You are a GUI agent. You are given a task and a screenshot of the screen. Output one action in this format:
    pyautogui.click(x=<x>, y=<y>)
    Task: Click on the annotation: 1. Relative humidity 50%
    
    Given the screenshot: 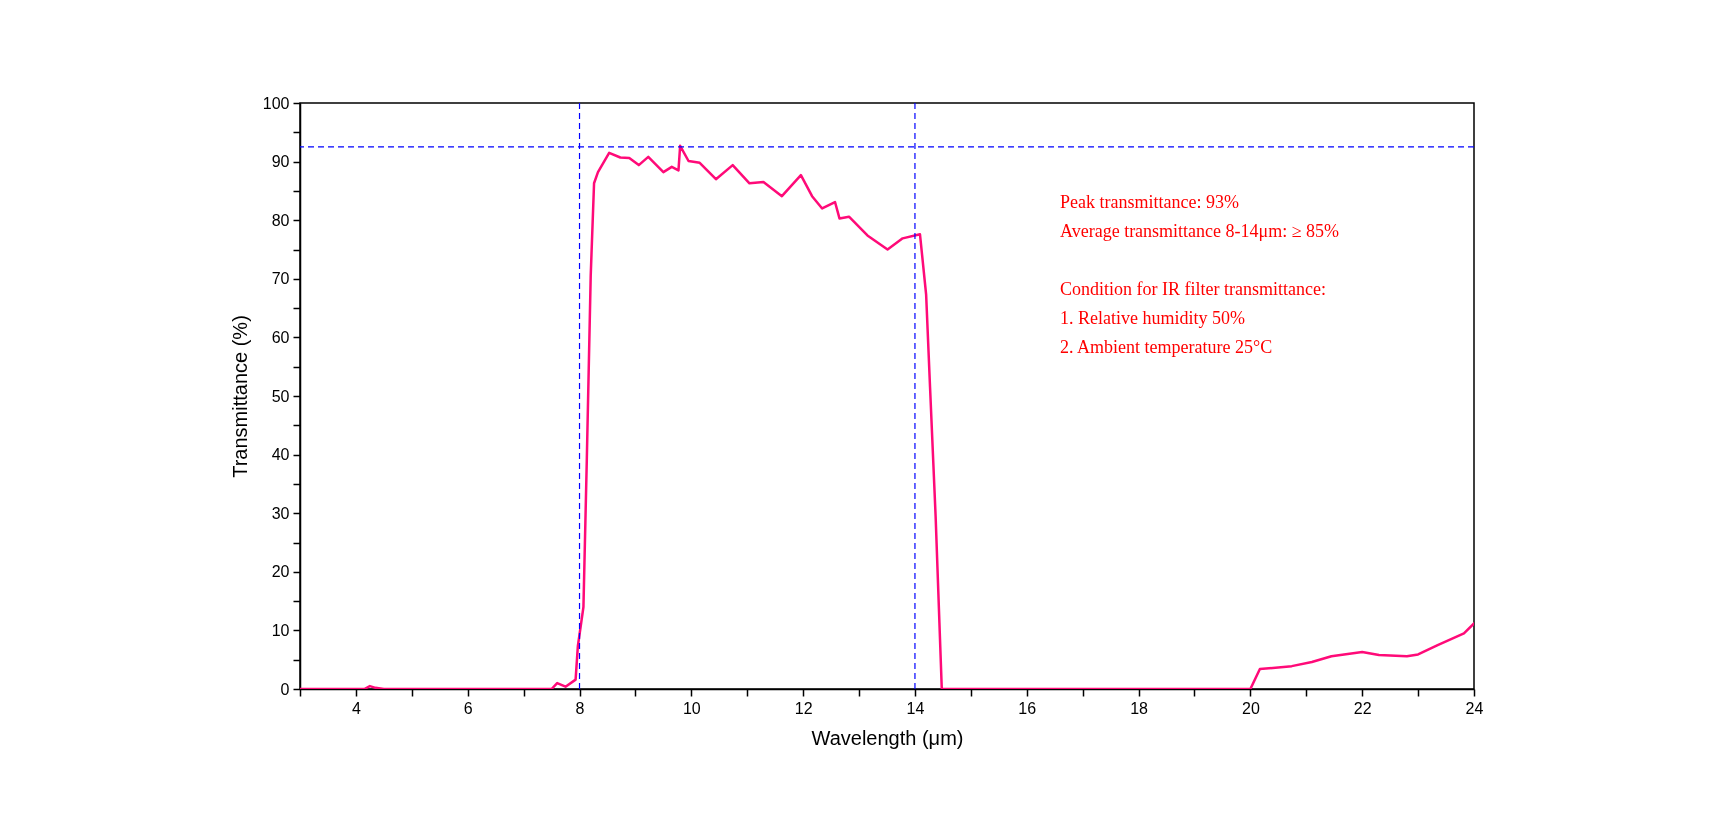 What is the action you would take?
    pyautogui.click(x=1152, y=318)
    